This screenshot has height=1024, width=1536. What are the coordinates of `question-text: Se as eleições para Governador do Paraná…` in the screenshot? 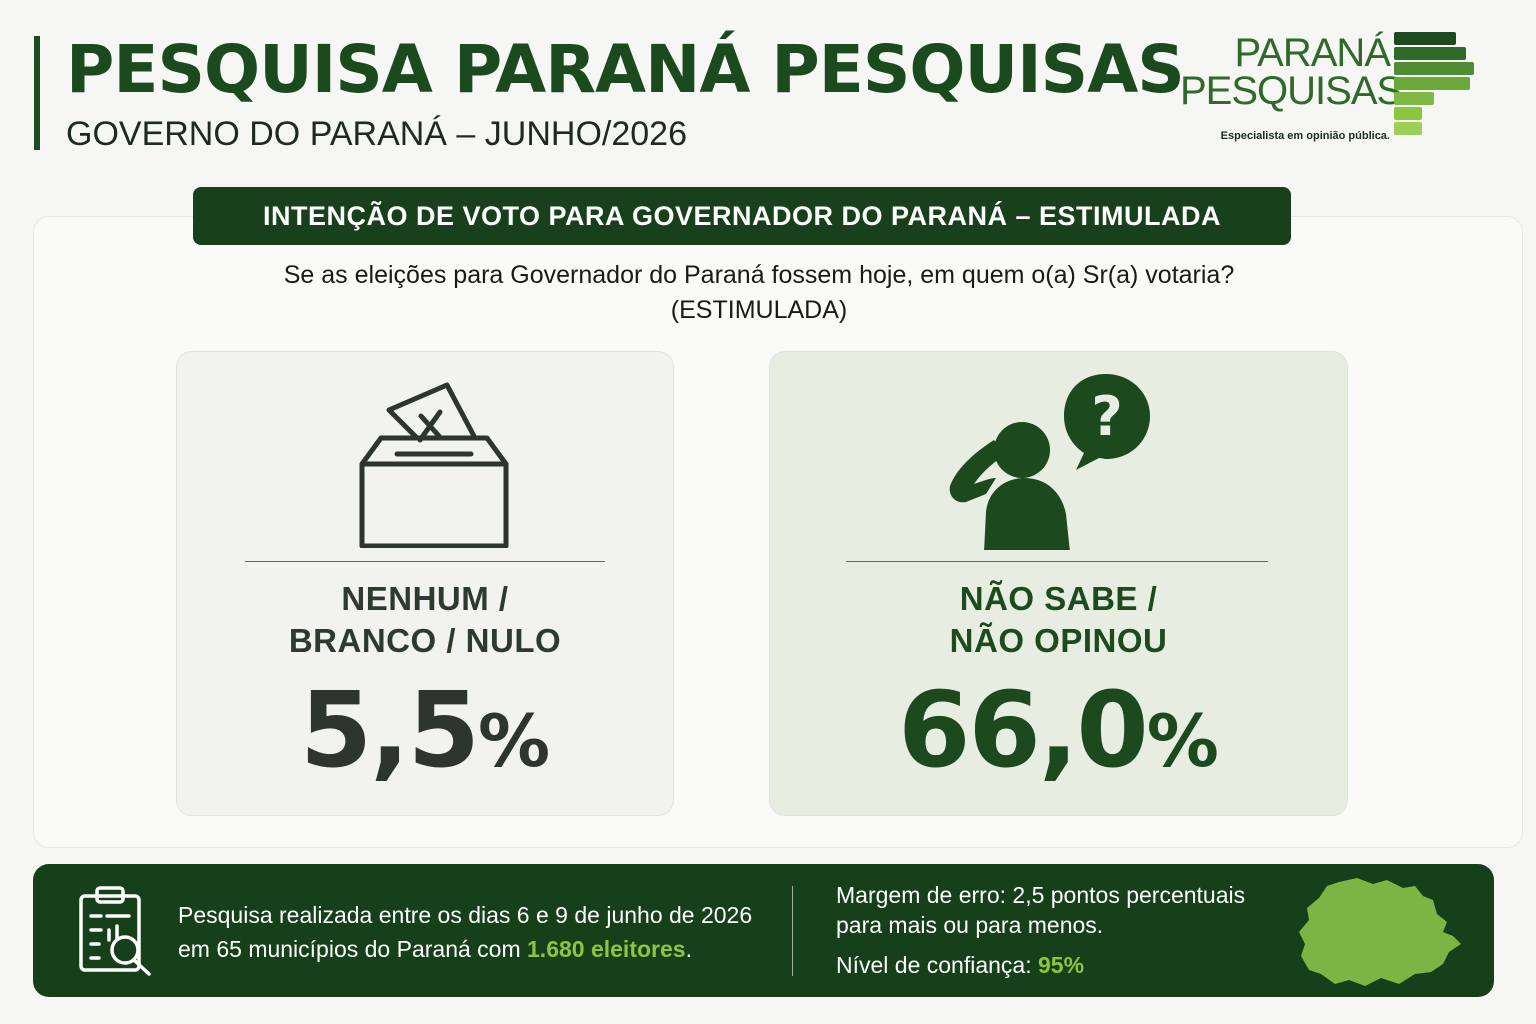 It's located at (759, 275).